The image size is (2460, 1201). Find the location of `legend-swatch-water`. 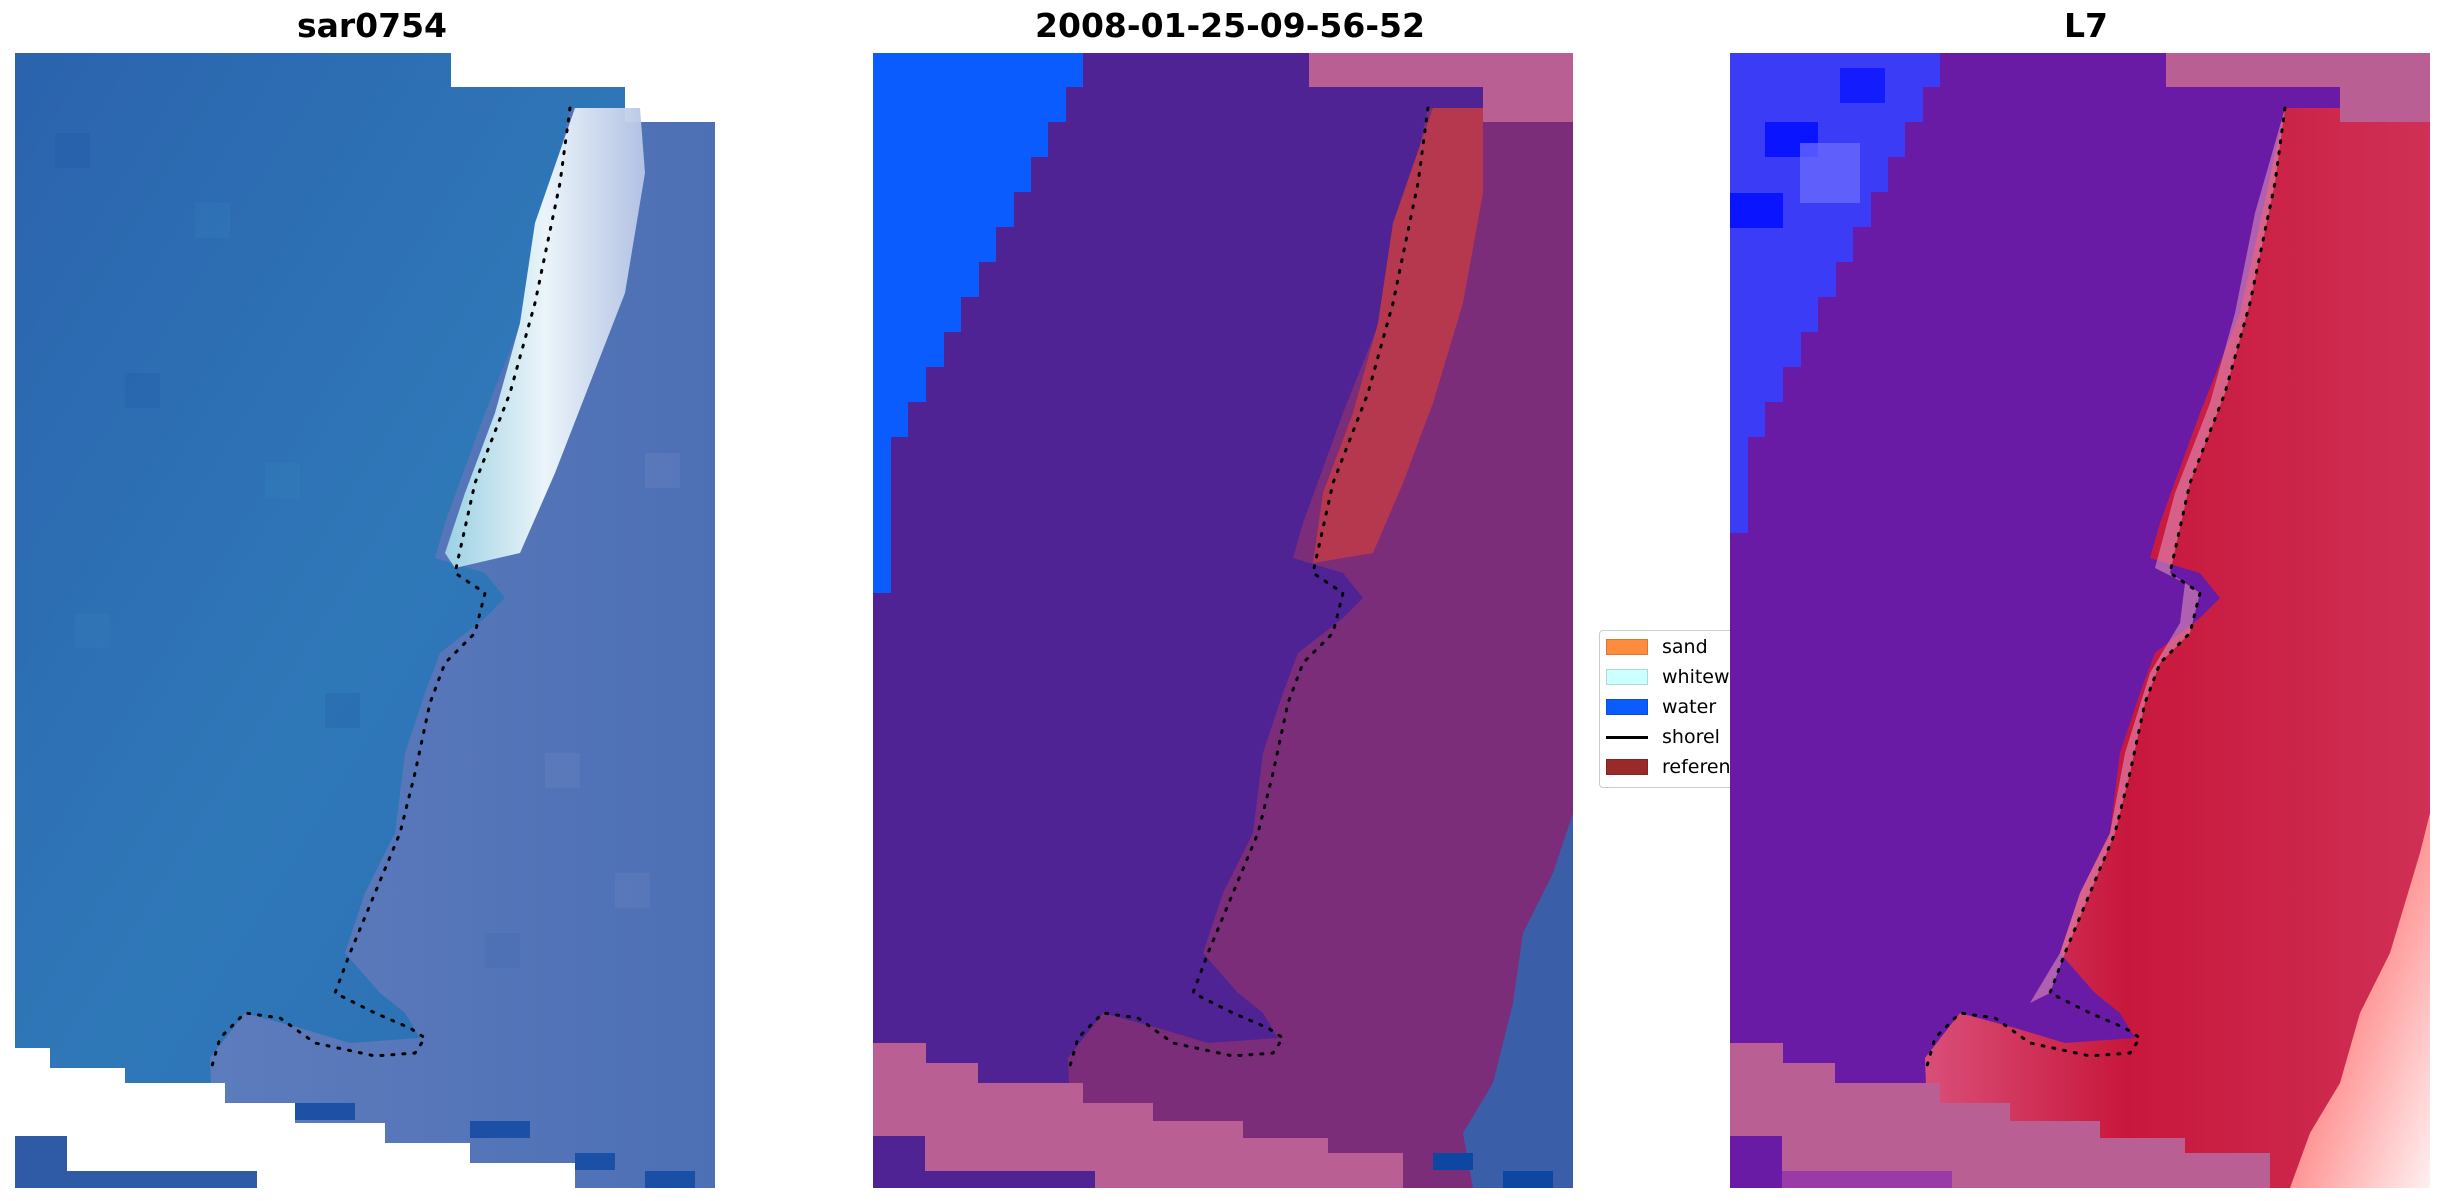

legend-swatch-water is located at coordinates (1627, 707).